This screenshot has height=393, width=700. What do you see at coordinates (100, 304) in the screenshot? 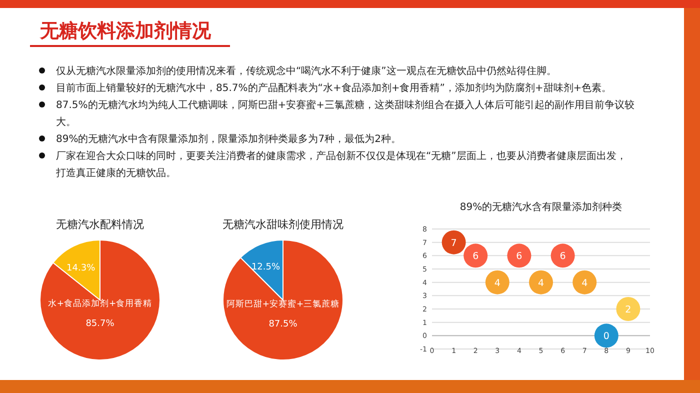
I see `slice-label: 水+食品添加剂+食用香精` at bounding box center [100, 304].